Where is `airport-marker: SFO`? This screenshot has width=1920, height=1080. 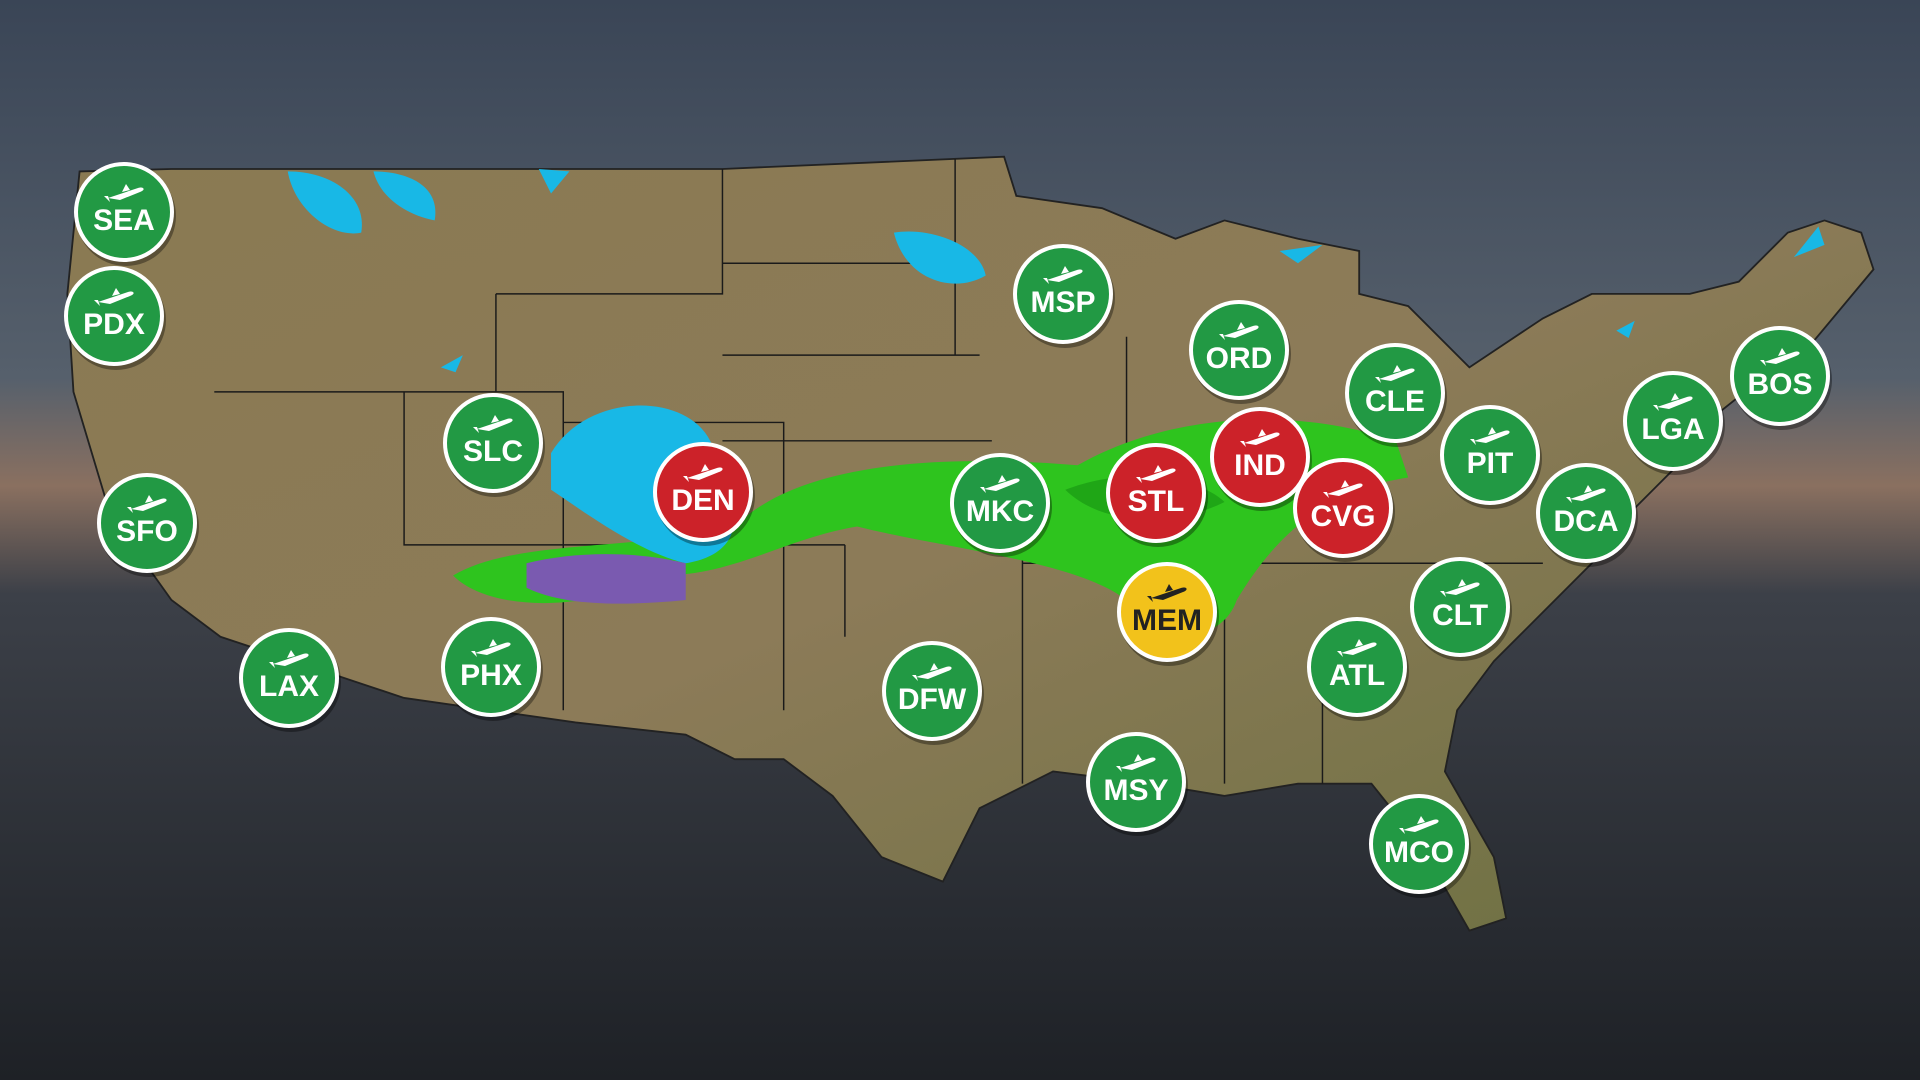
airport-marker: SFO is located at coordinates (148, 525).